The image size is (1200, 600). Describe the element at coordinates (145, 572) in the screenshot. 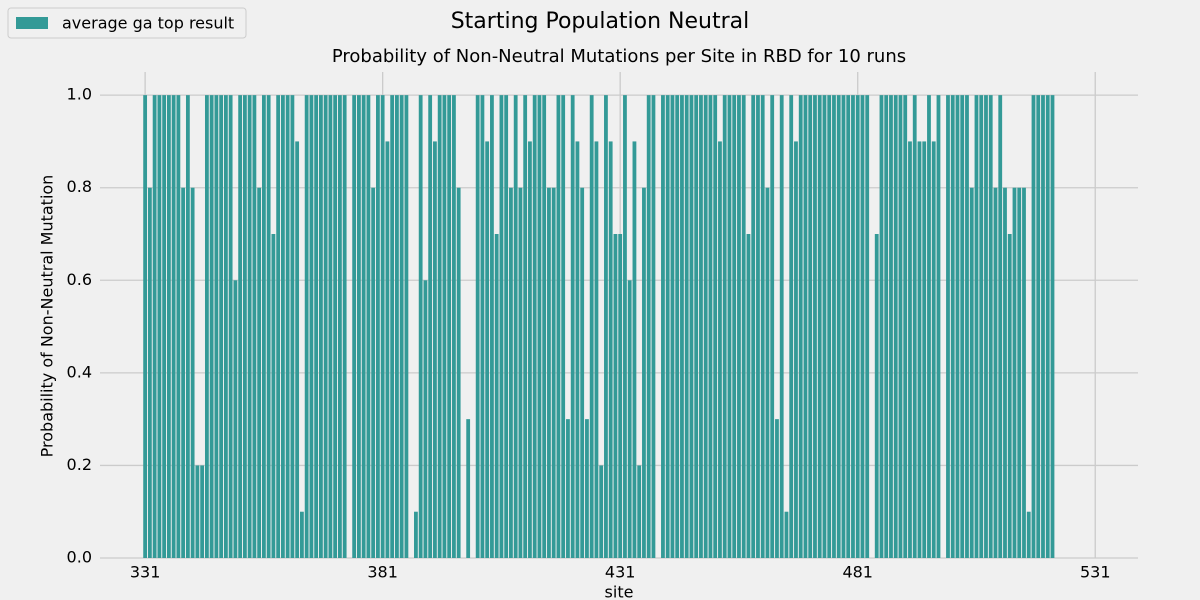

I see `x-tick-label: 331` at that location.